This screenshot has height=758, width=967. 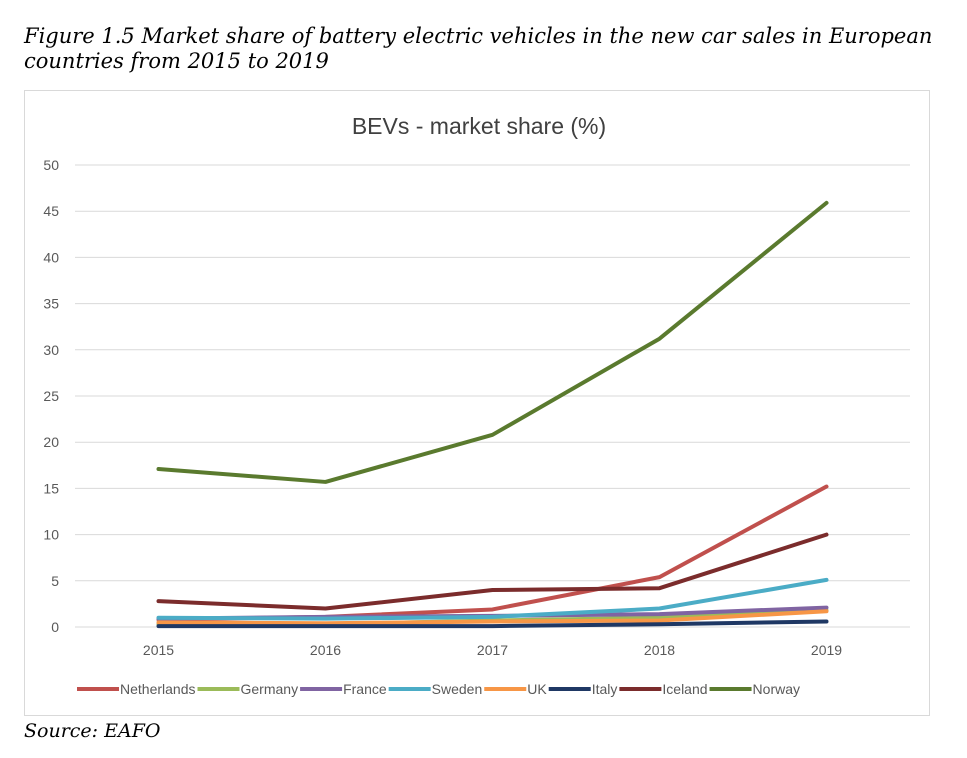 What do you see at coordinates (325, 650) in the screenshot?
I see `x-tick-label-2016: 2016` at bounding box center [325, 650].